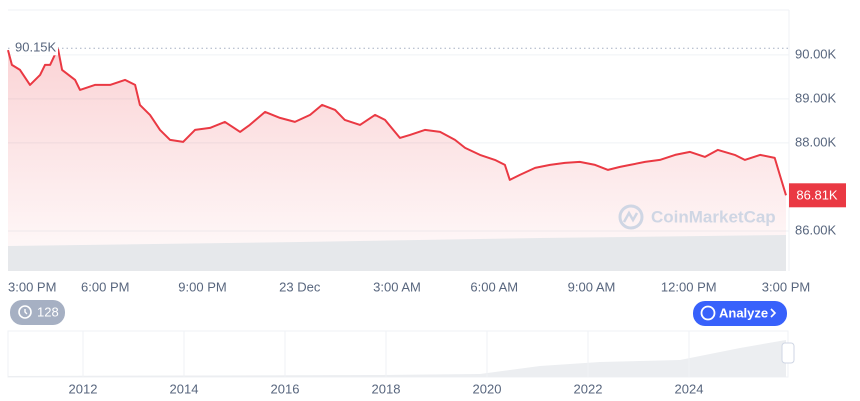 The width and height of the screenshot is (860, 401). What do you see at coordinates (48, 311) in the screenshot?
I see `badge-text: 128` at bounding box center [48, 311].